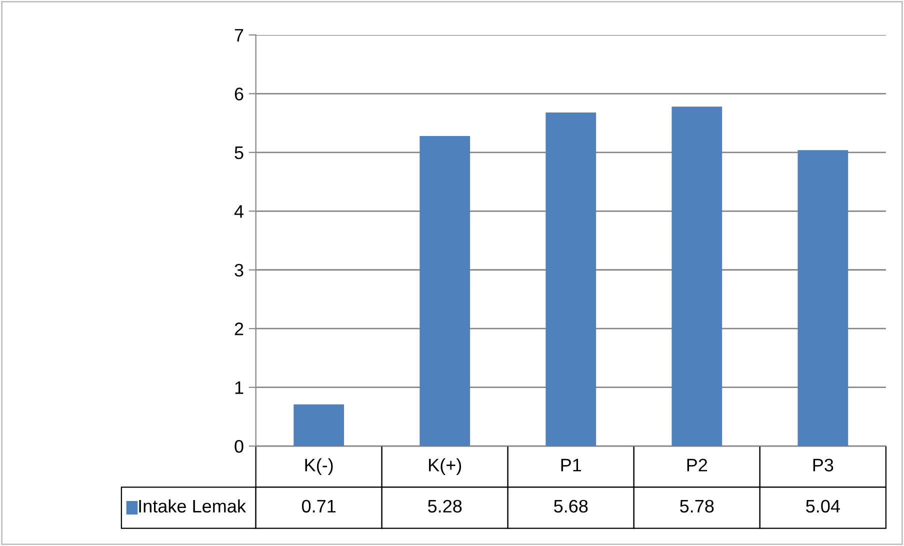 The height and width of the screenshot is (546, 904). I want to click on y-tick-label: 7, so click(239, 35).